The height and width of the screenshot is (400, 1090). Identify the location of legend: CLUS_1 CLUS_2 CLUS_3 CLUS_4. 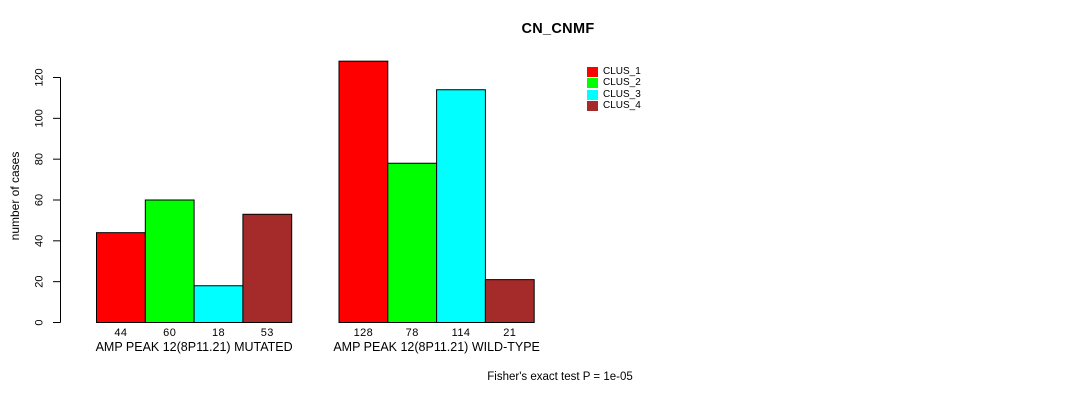
(614, 89).